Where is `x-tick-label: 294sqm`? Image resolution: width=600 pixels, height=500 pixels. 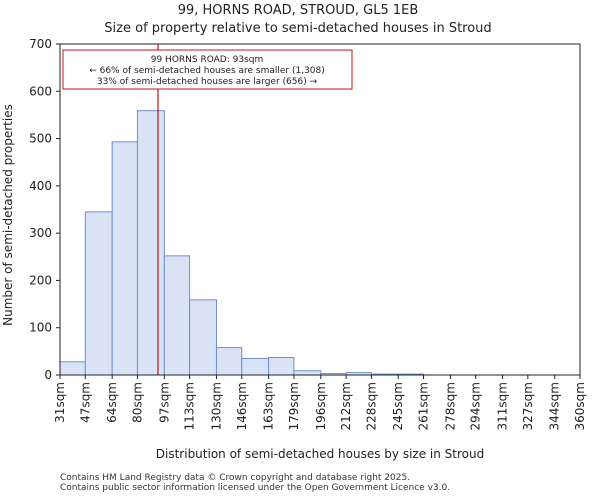
x-tick-label: 294sqm is located at coordinates (476, 406).